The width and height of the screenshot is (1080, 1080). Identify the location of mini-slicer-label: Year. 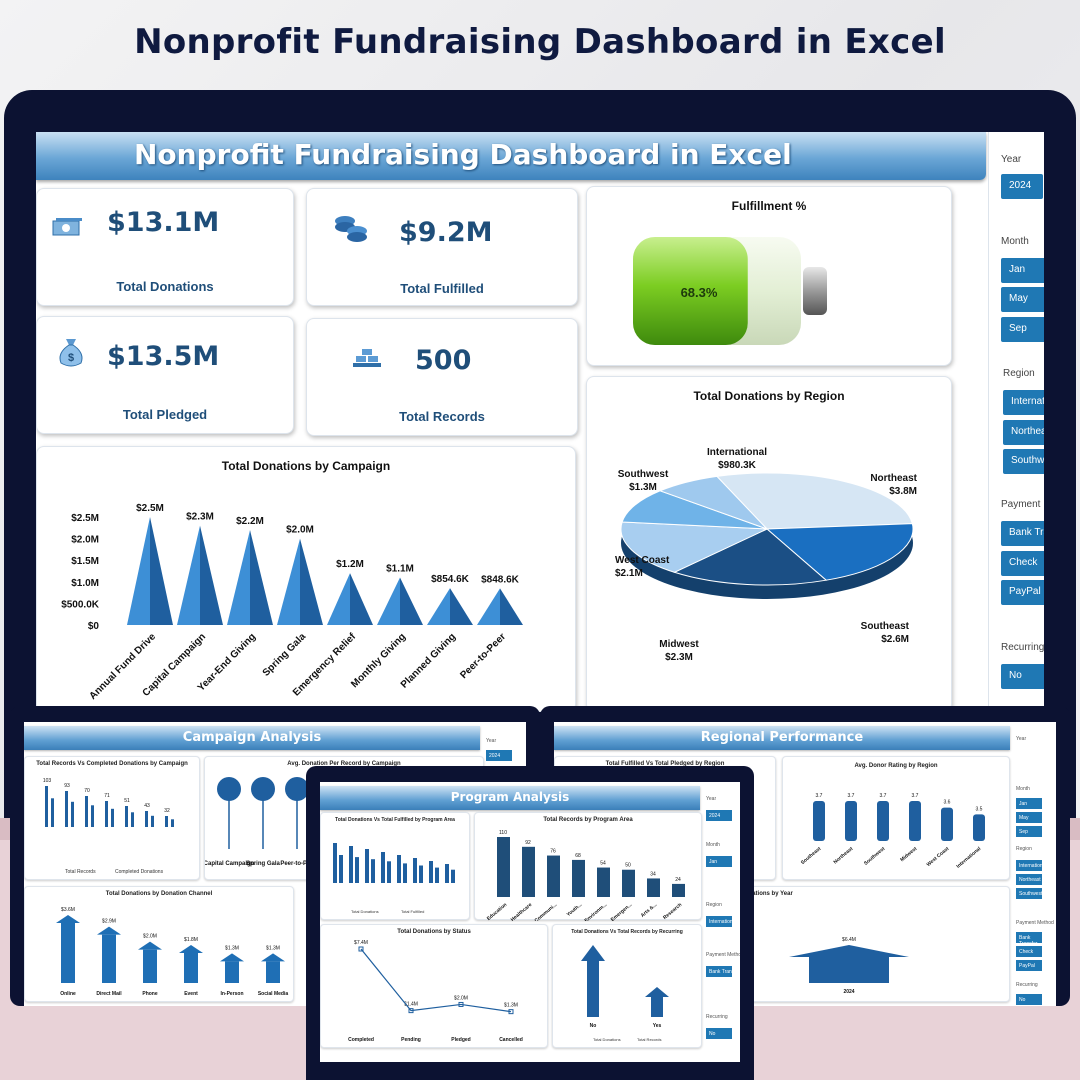
(491, 741).